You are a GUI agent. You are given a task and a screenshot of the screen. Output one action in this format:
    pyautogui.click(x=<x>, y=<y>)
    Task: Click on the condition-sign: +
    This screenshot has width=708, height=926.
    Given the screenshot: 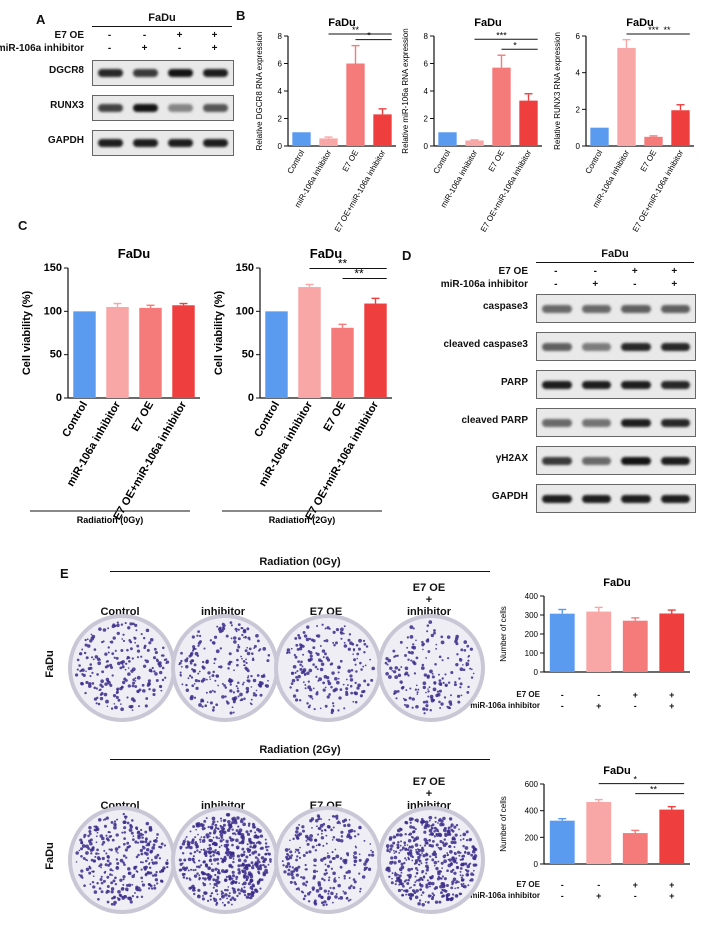 What is the action you would take?
    pyautogui.click(x=672, y=896)
    